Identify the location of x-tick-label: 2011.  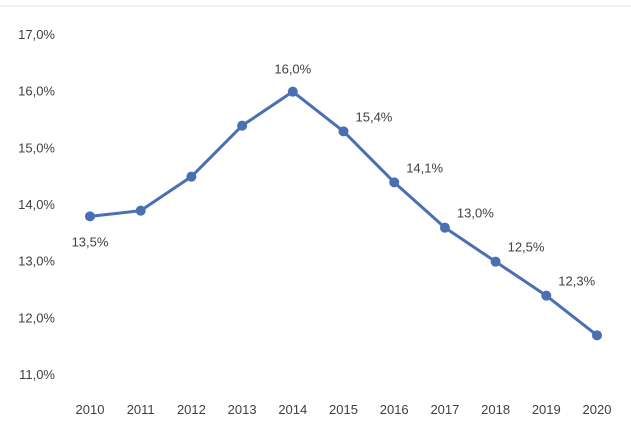
(141, 409).